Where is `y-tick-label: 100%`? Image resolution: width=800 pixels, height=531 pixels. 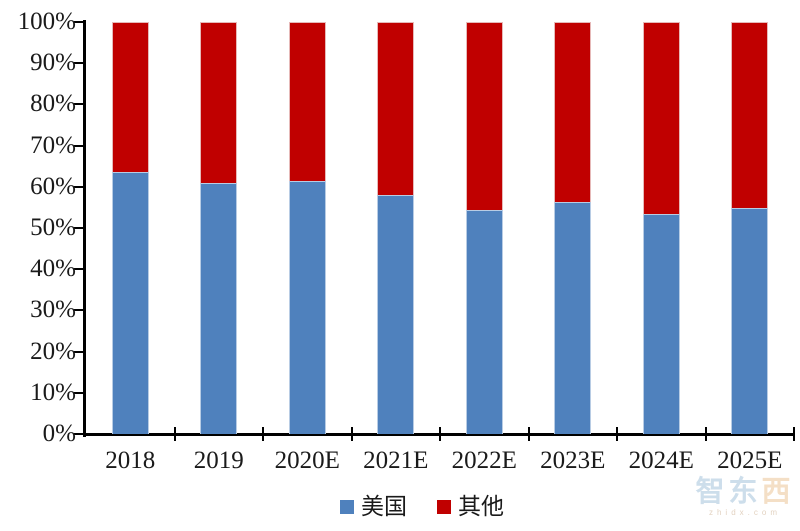
y-tick-label: 100% is located at coordinates (46, 21).